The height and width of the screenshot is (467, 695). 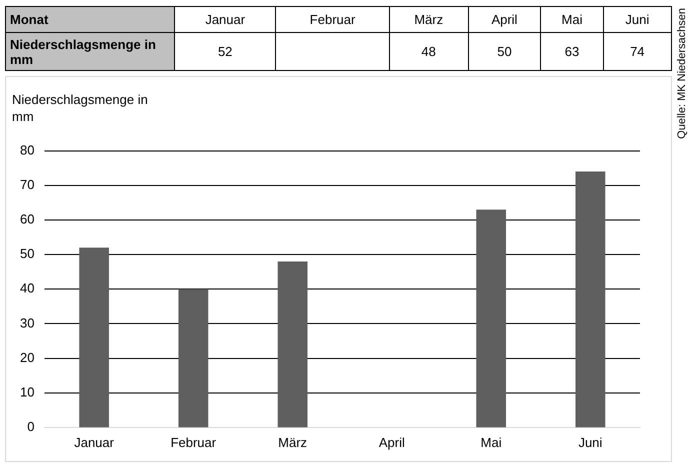 What do you see at coordinates (27, 392) in the screenshot?
I see `y-tick-label: 10` at bounding box center [27, 392].